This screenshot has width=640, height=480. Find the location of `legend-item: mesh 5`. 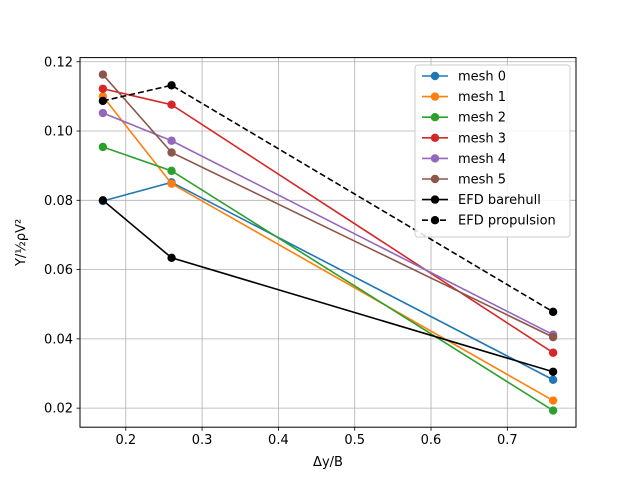

legend-item: mesh 5 is located at coordinates (464, 180).